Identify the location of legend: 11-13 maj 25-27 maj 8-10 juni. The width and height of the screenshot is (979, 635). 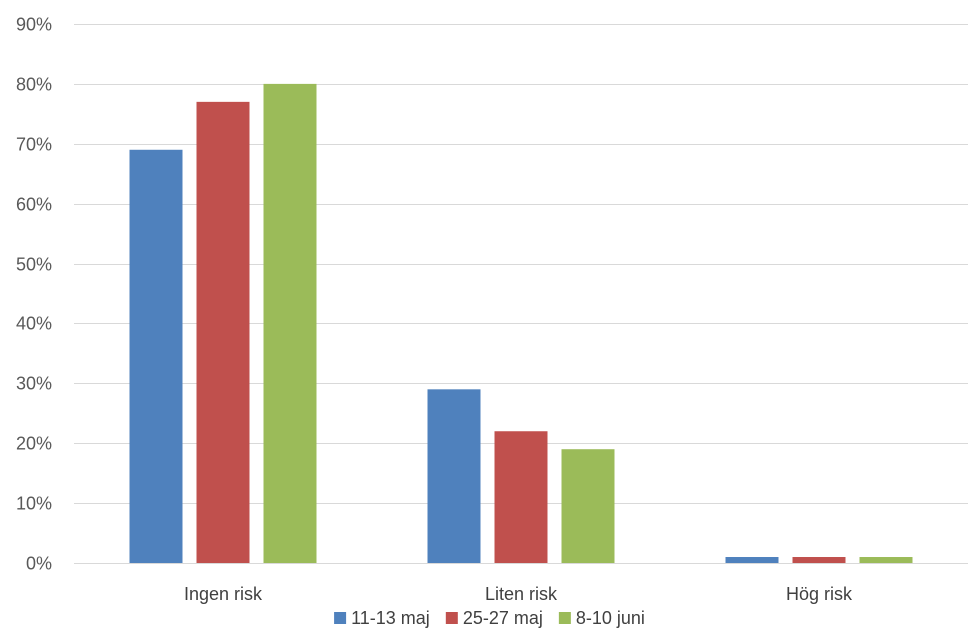
(489, 618).